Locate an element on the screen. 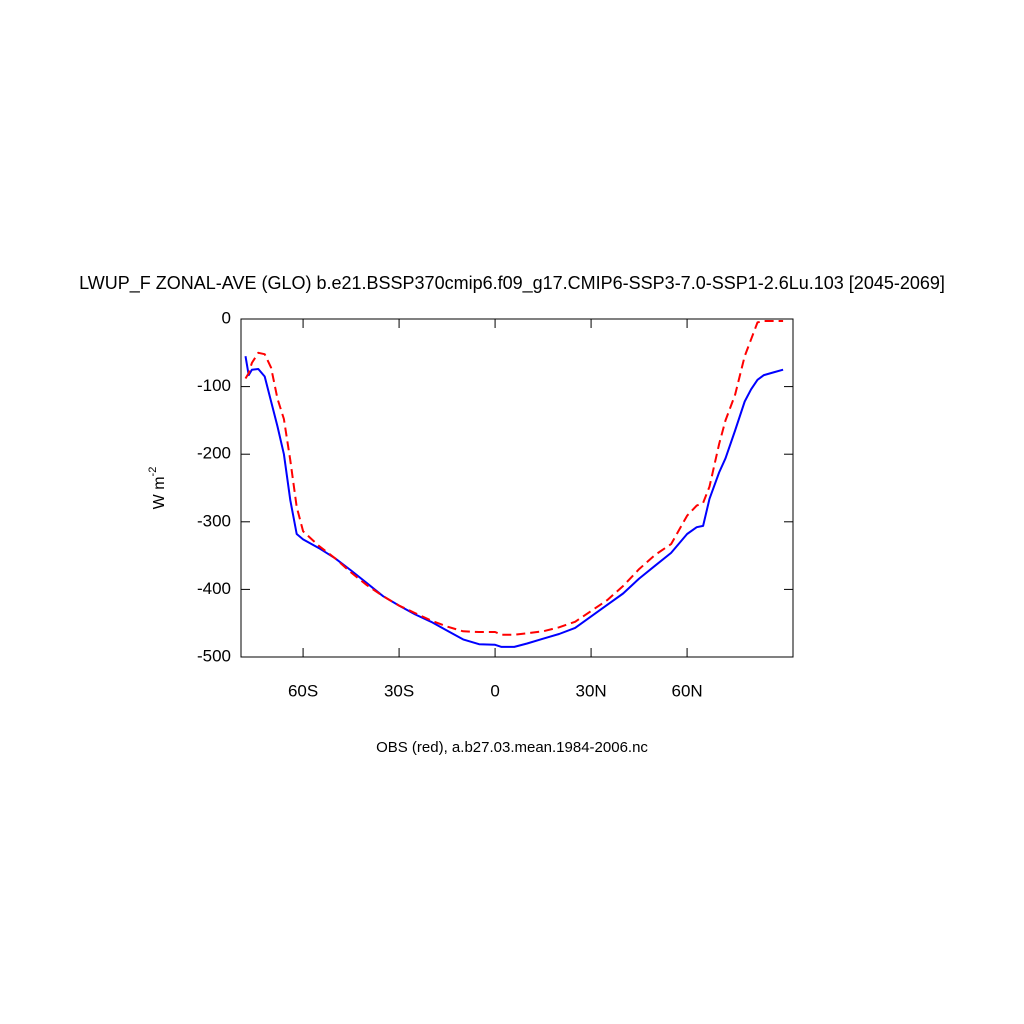  y-axis-label: W m-2 is located at coordinates (157, 488).